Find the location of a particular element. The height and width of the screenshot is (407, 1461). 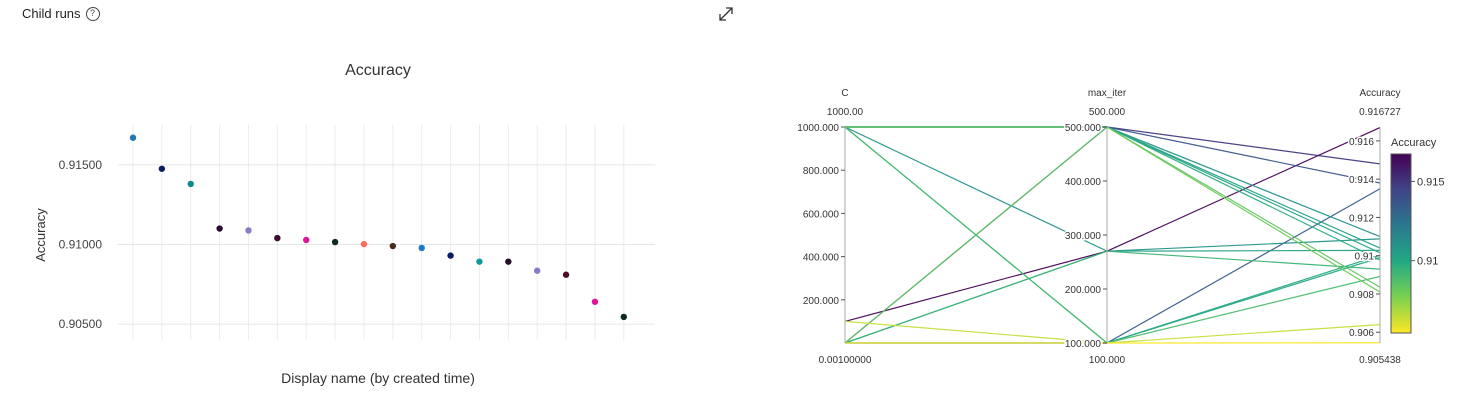

y-axis-label: Accuracy is located at coordinates (40, 235).